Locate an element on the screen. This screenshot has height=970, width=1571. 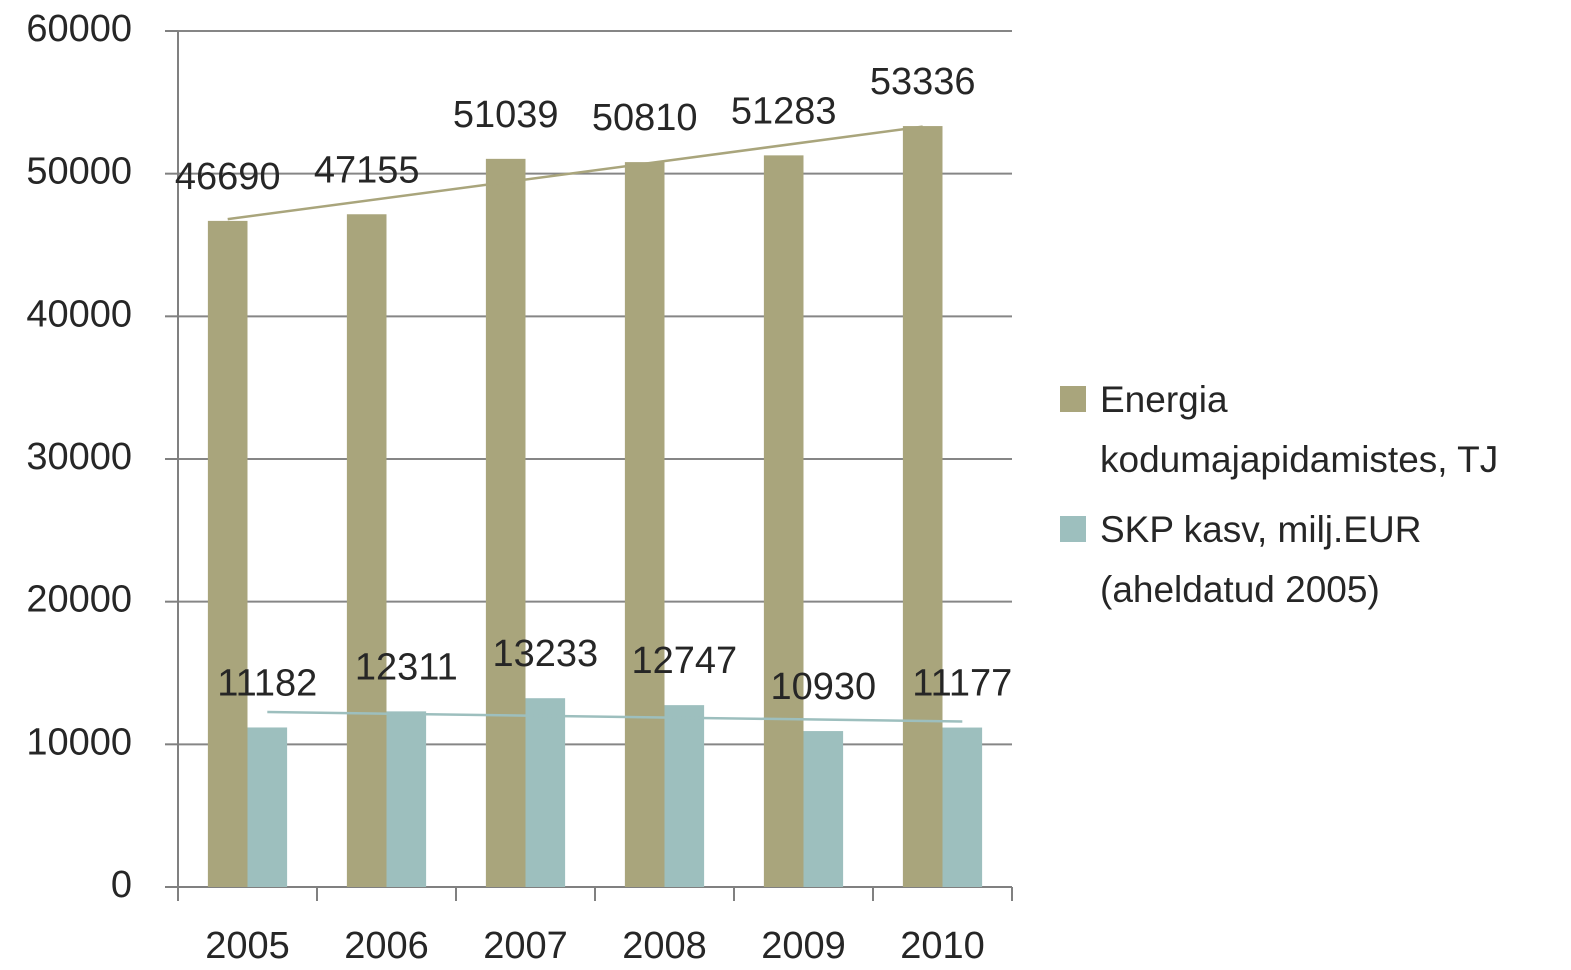
data-label: 51039 is located at coordinates (506, 115).